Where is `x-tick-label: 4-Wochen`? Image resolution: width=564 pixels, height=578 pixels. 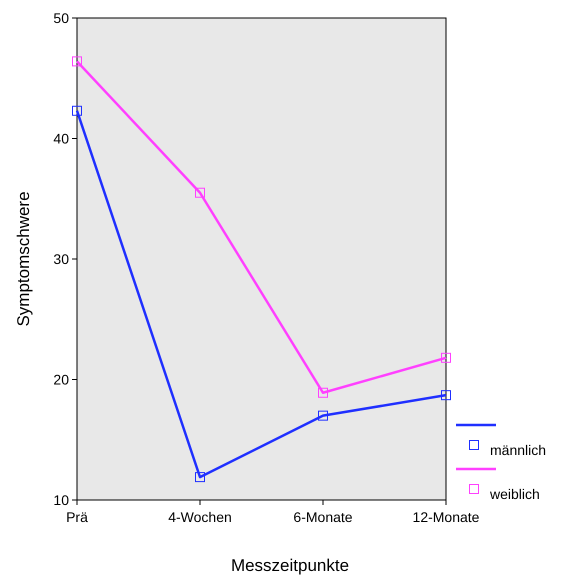
x-tick-label: 4-Wochen is located at coordinates (200, 517).